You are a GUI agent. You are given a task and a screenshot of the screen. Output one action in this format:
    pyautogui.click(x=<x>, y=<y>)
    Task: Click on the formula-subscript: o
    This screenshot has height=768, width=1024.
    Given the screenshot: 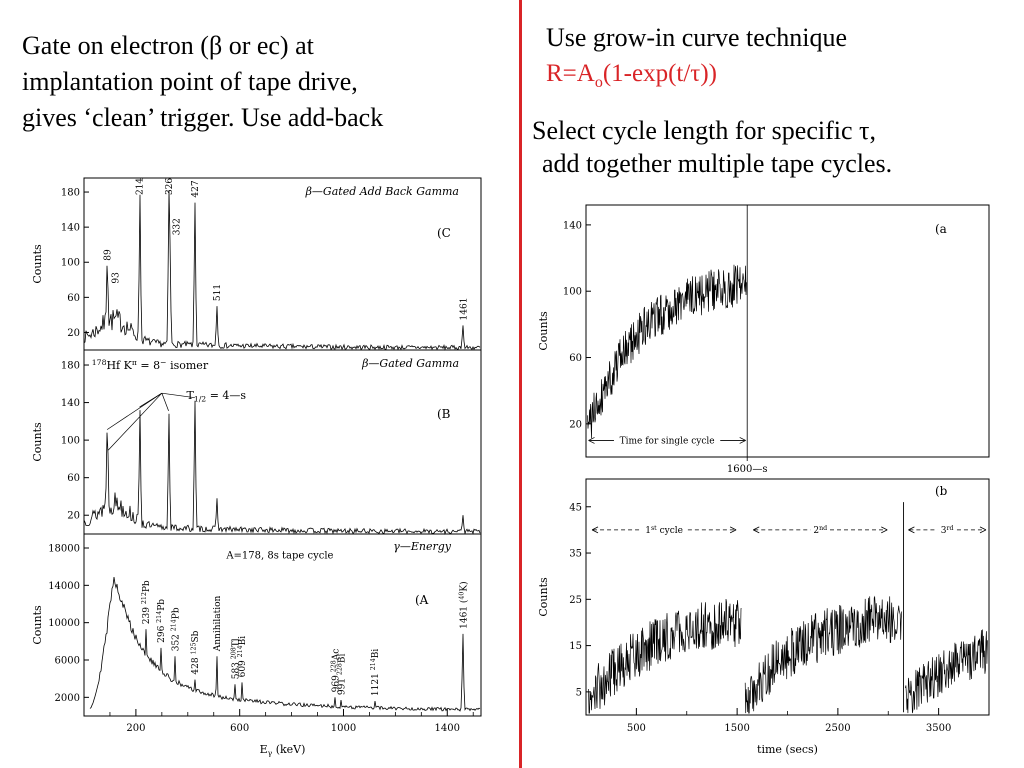 What is the action you would take?
    pyautogui.click(x=598, y=82)
    